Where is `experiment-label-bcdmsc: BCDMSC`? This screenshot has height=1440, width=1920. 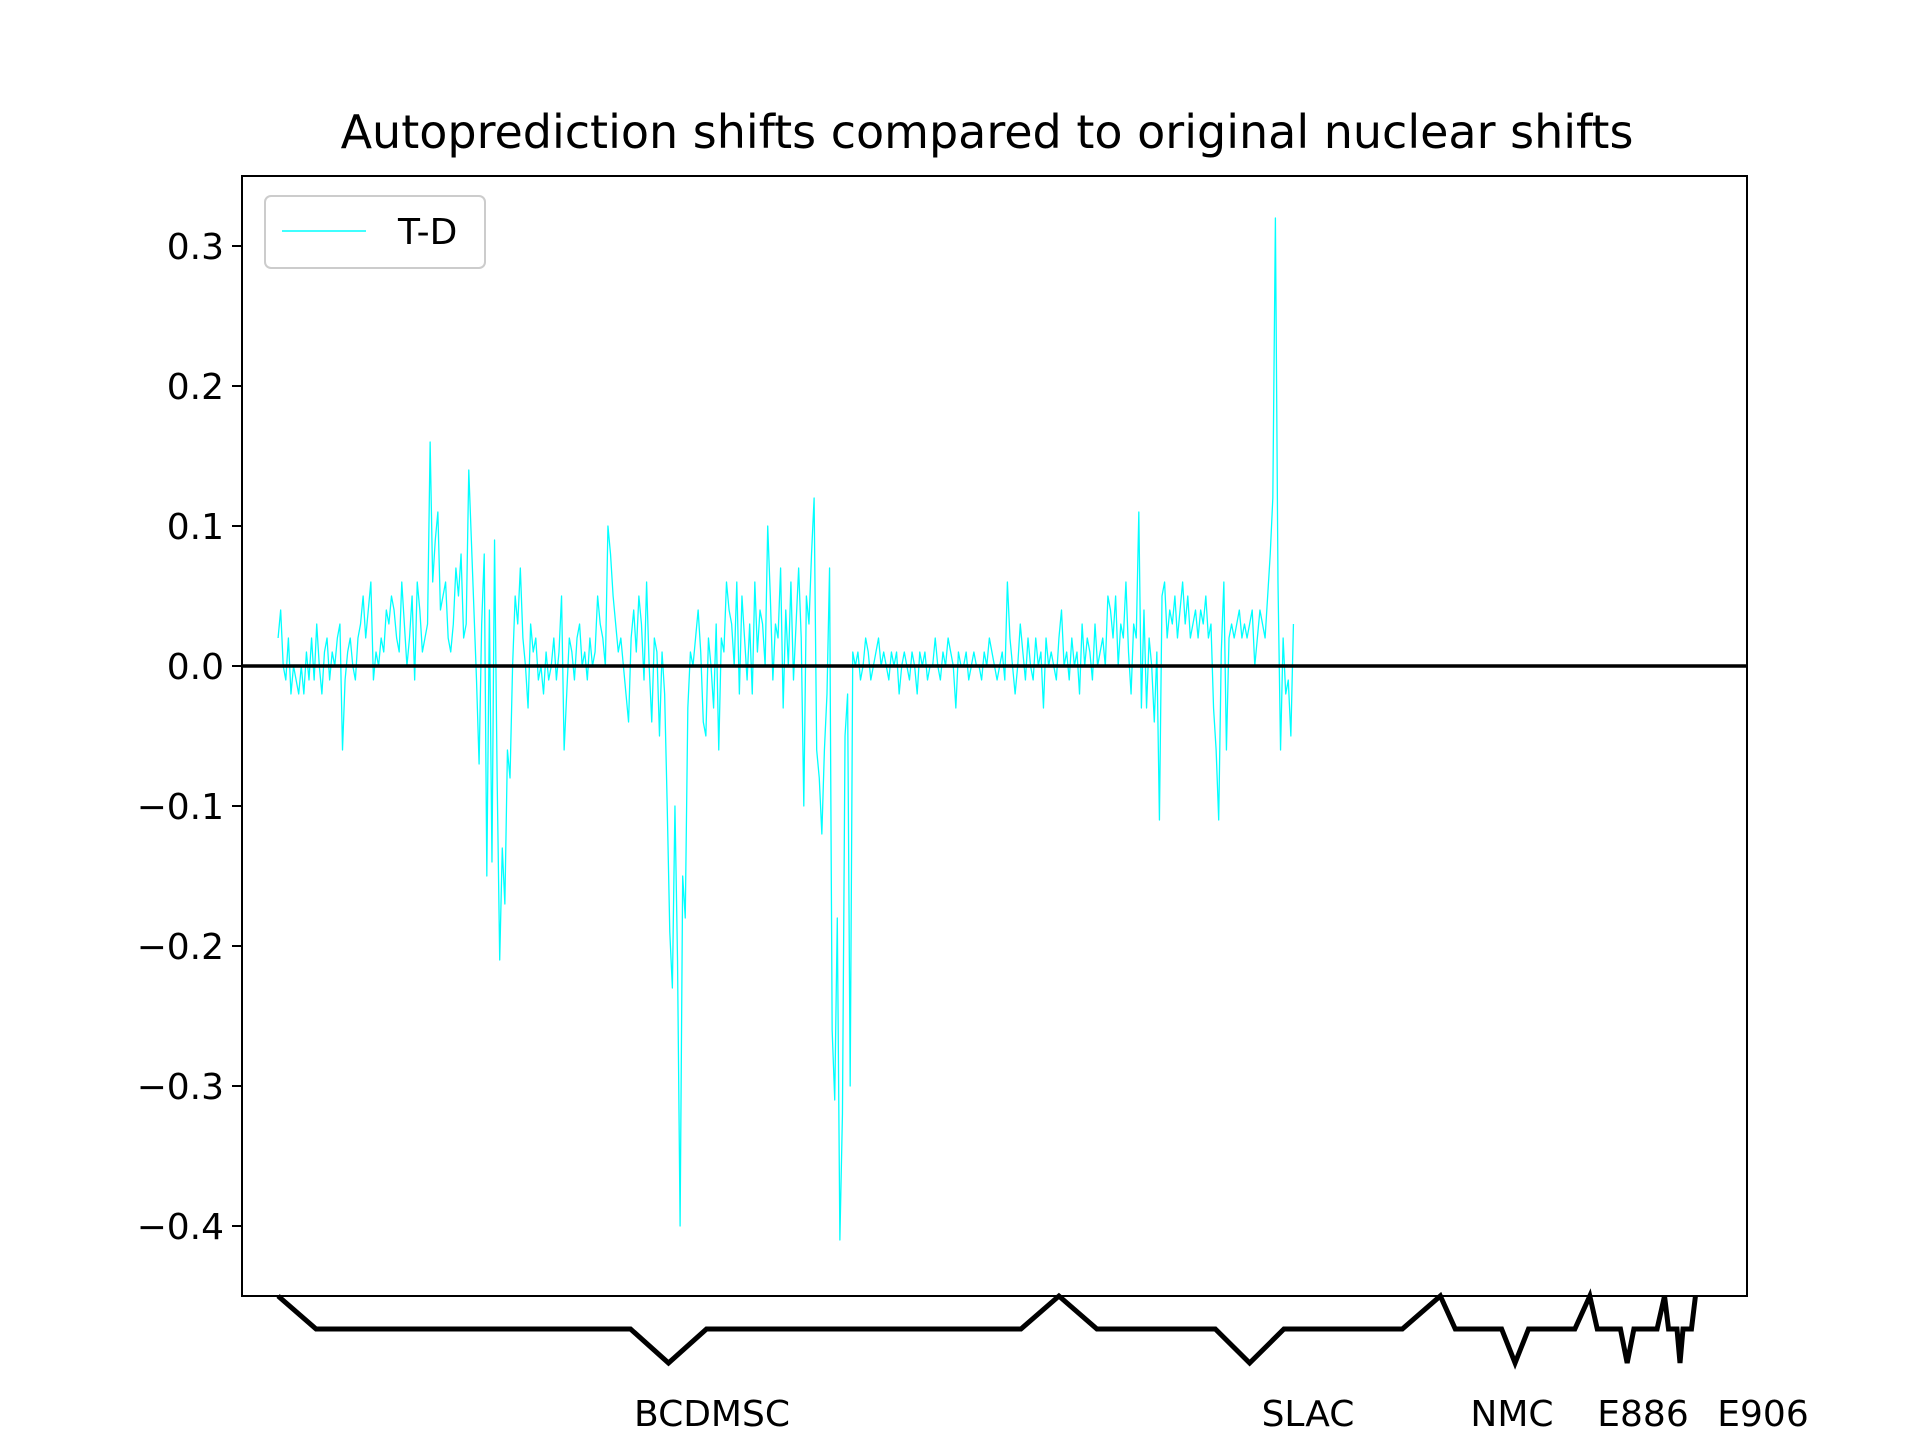 experiment-label-bcdmsc: BCDMSC is located at coordinates (712, 1414).